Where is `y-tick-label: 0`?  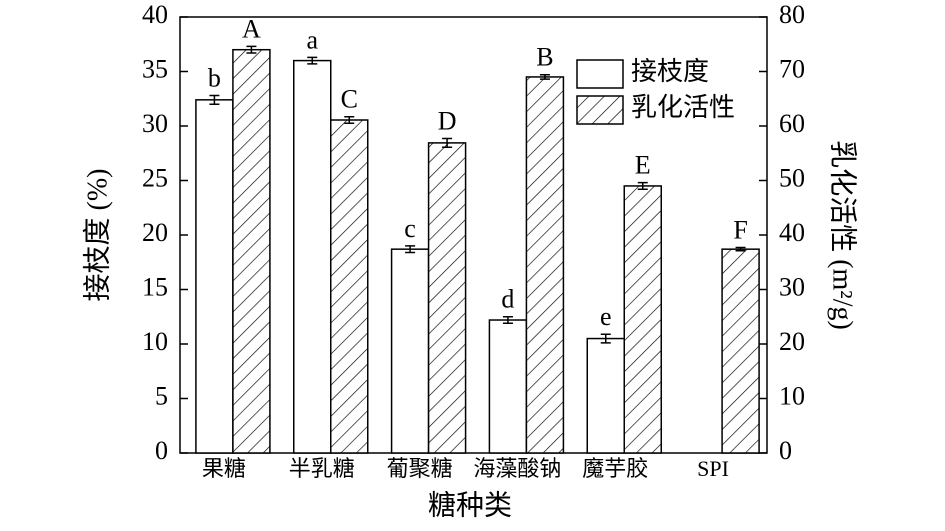
y-tick-label: 0 is located at coordinates (161, 450).